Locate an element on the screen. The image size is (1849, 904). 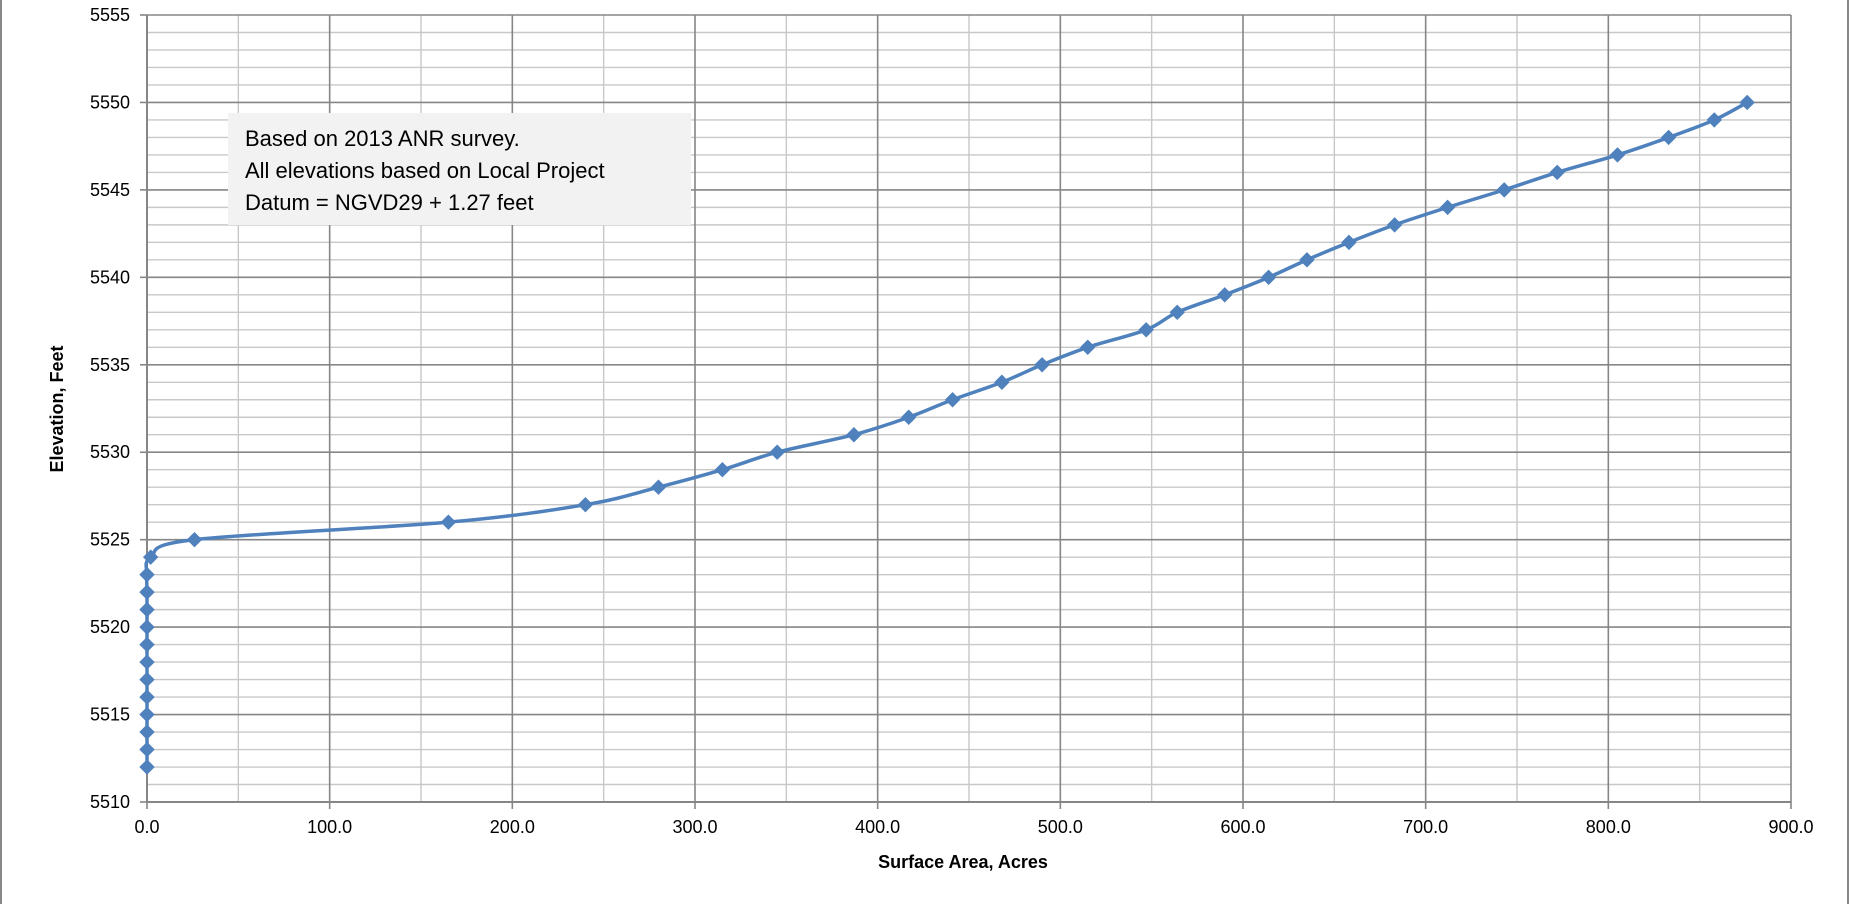
x-tick-label: 900.0 is located at coordinates (1790, 827).